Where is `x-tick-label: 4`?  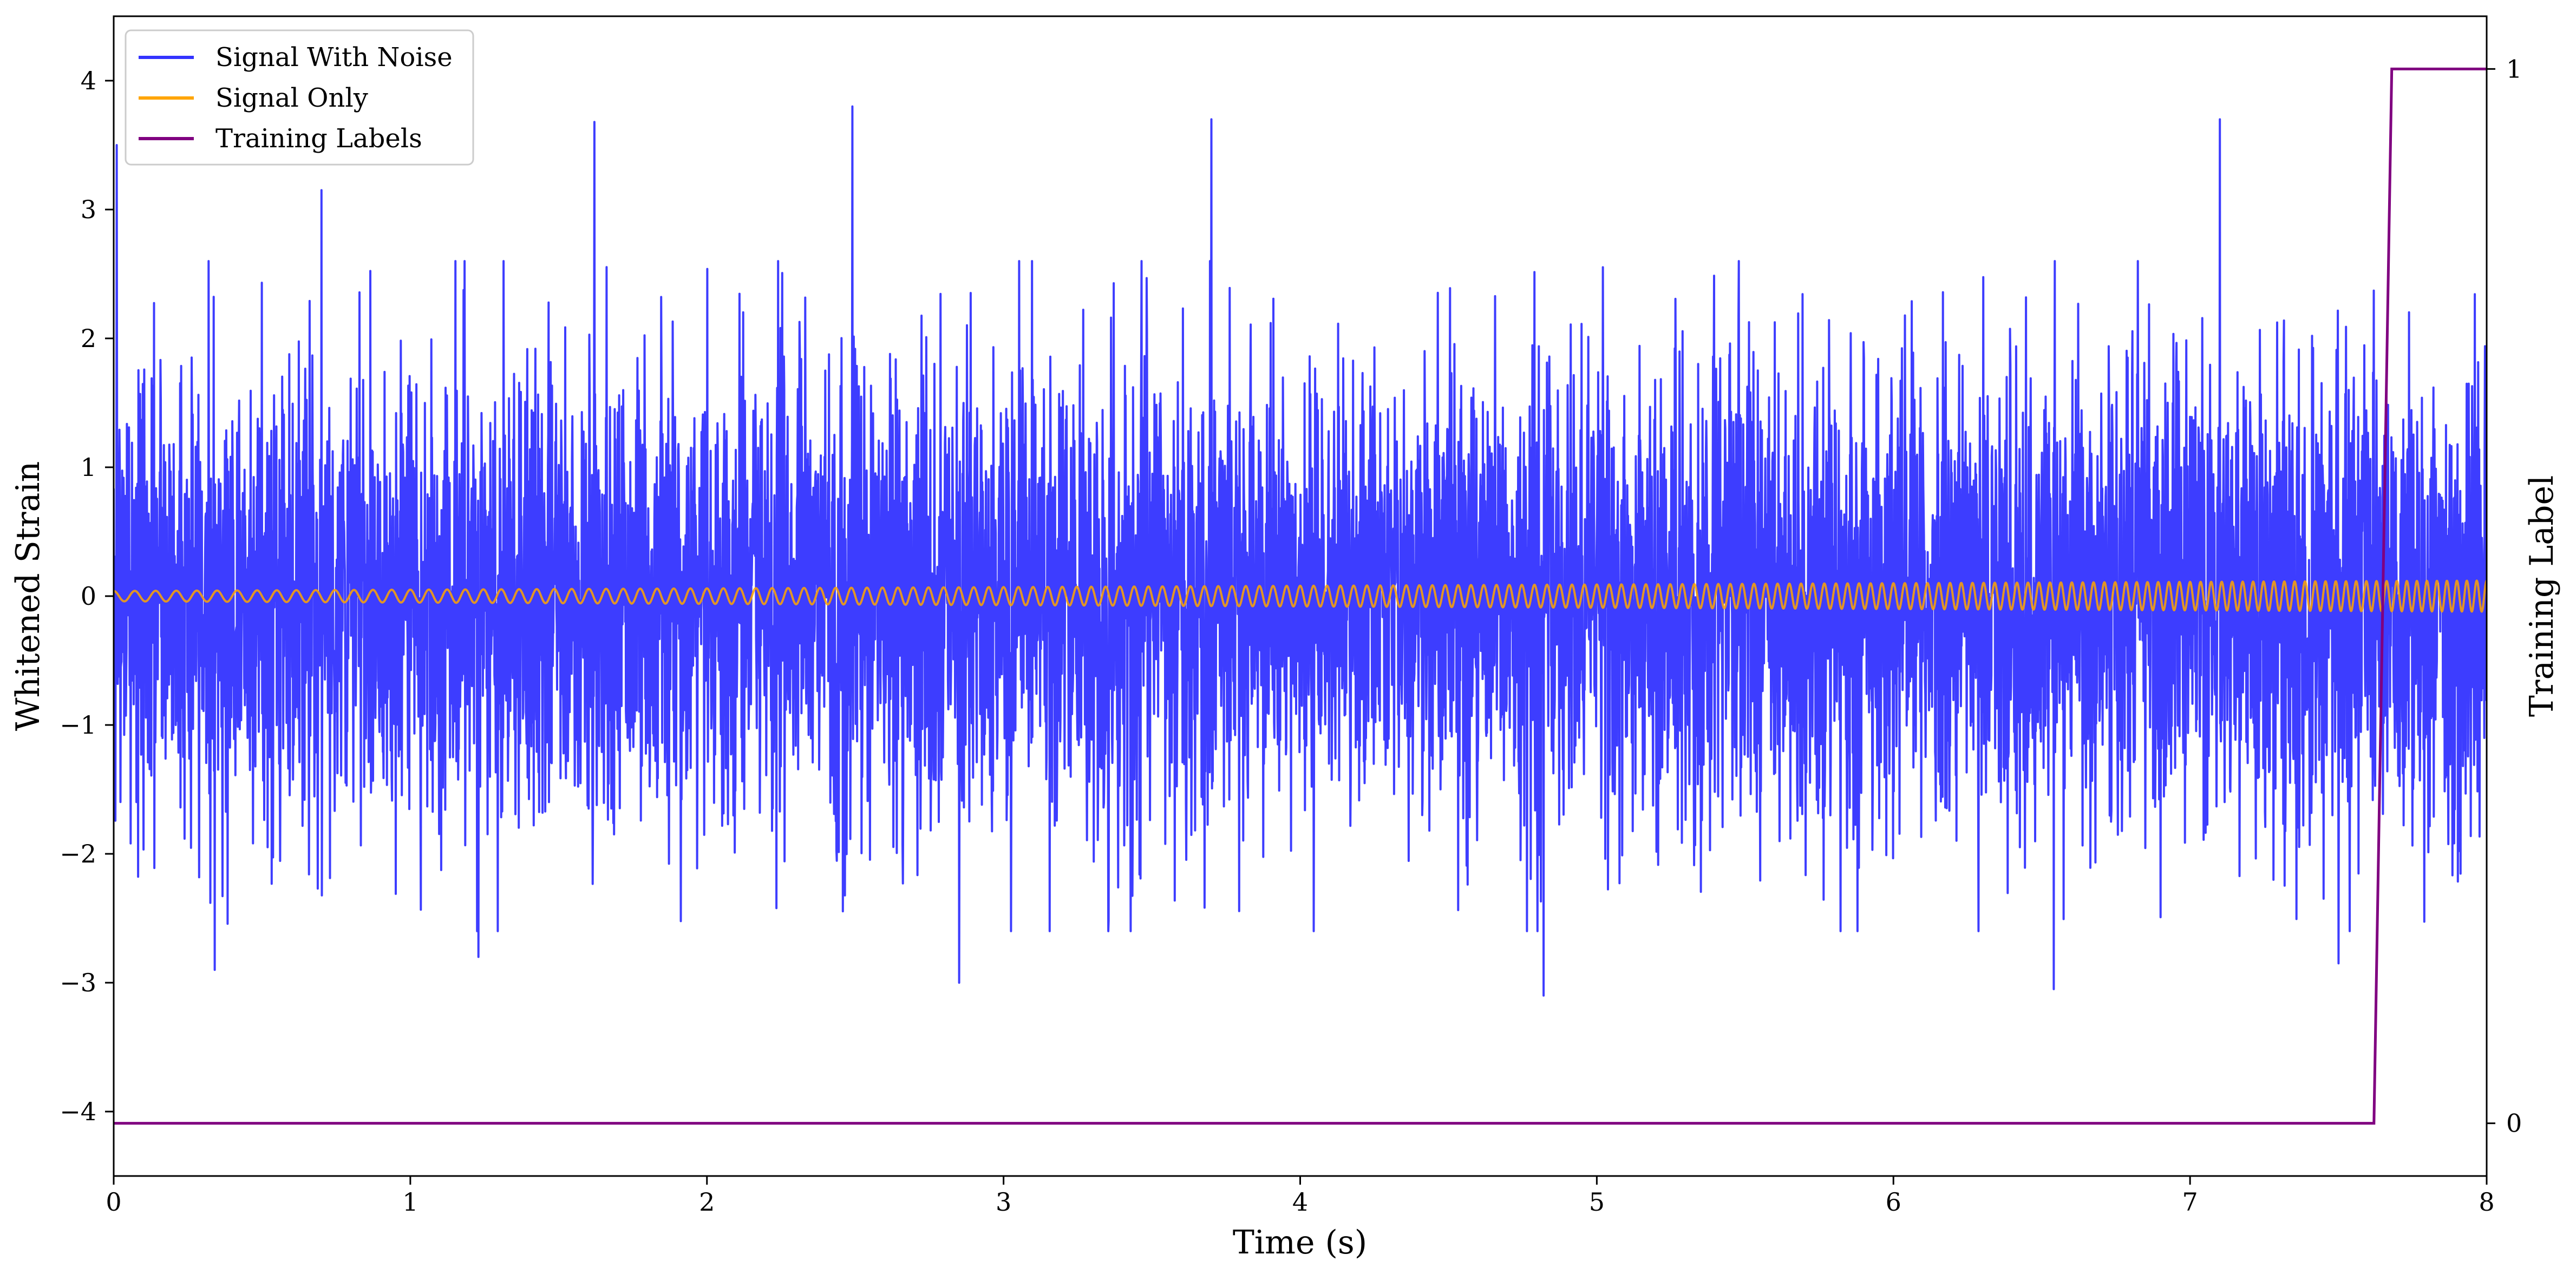 x-tick-label: 4 is located at coordinates (1300, 1202).